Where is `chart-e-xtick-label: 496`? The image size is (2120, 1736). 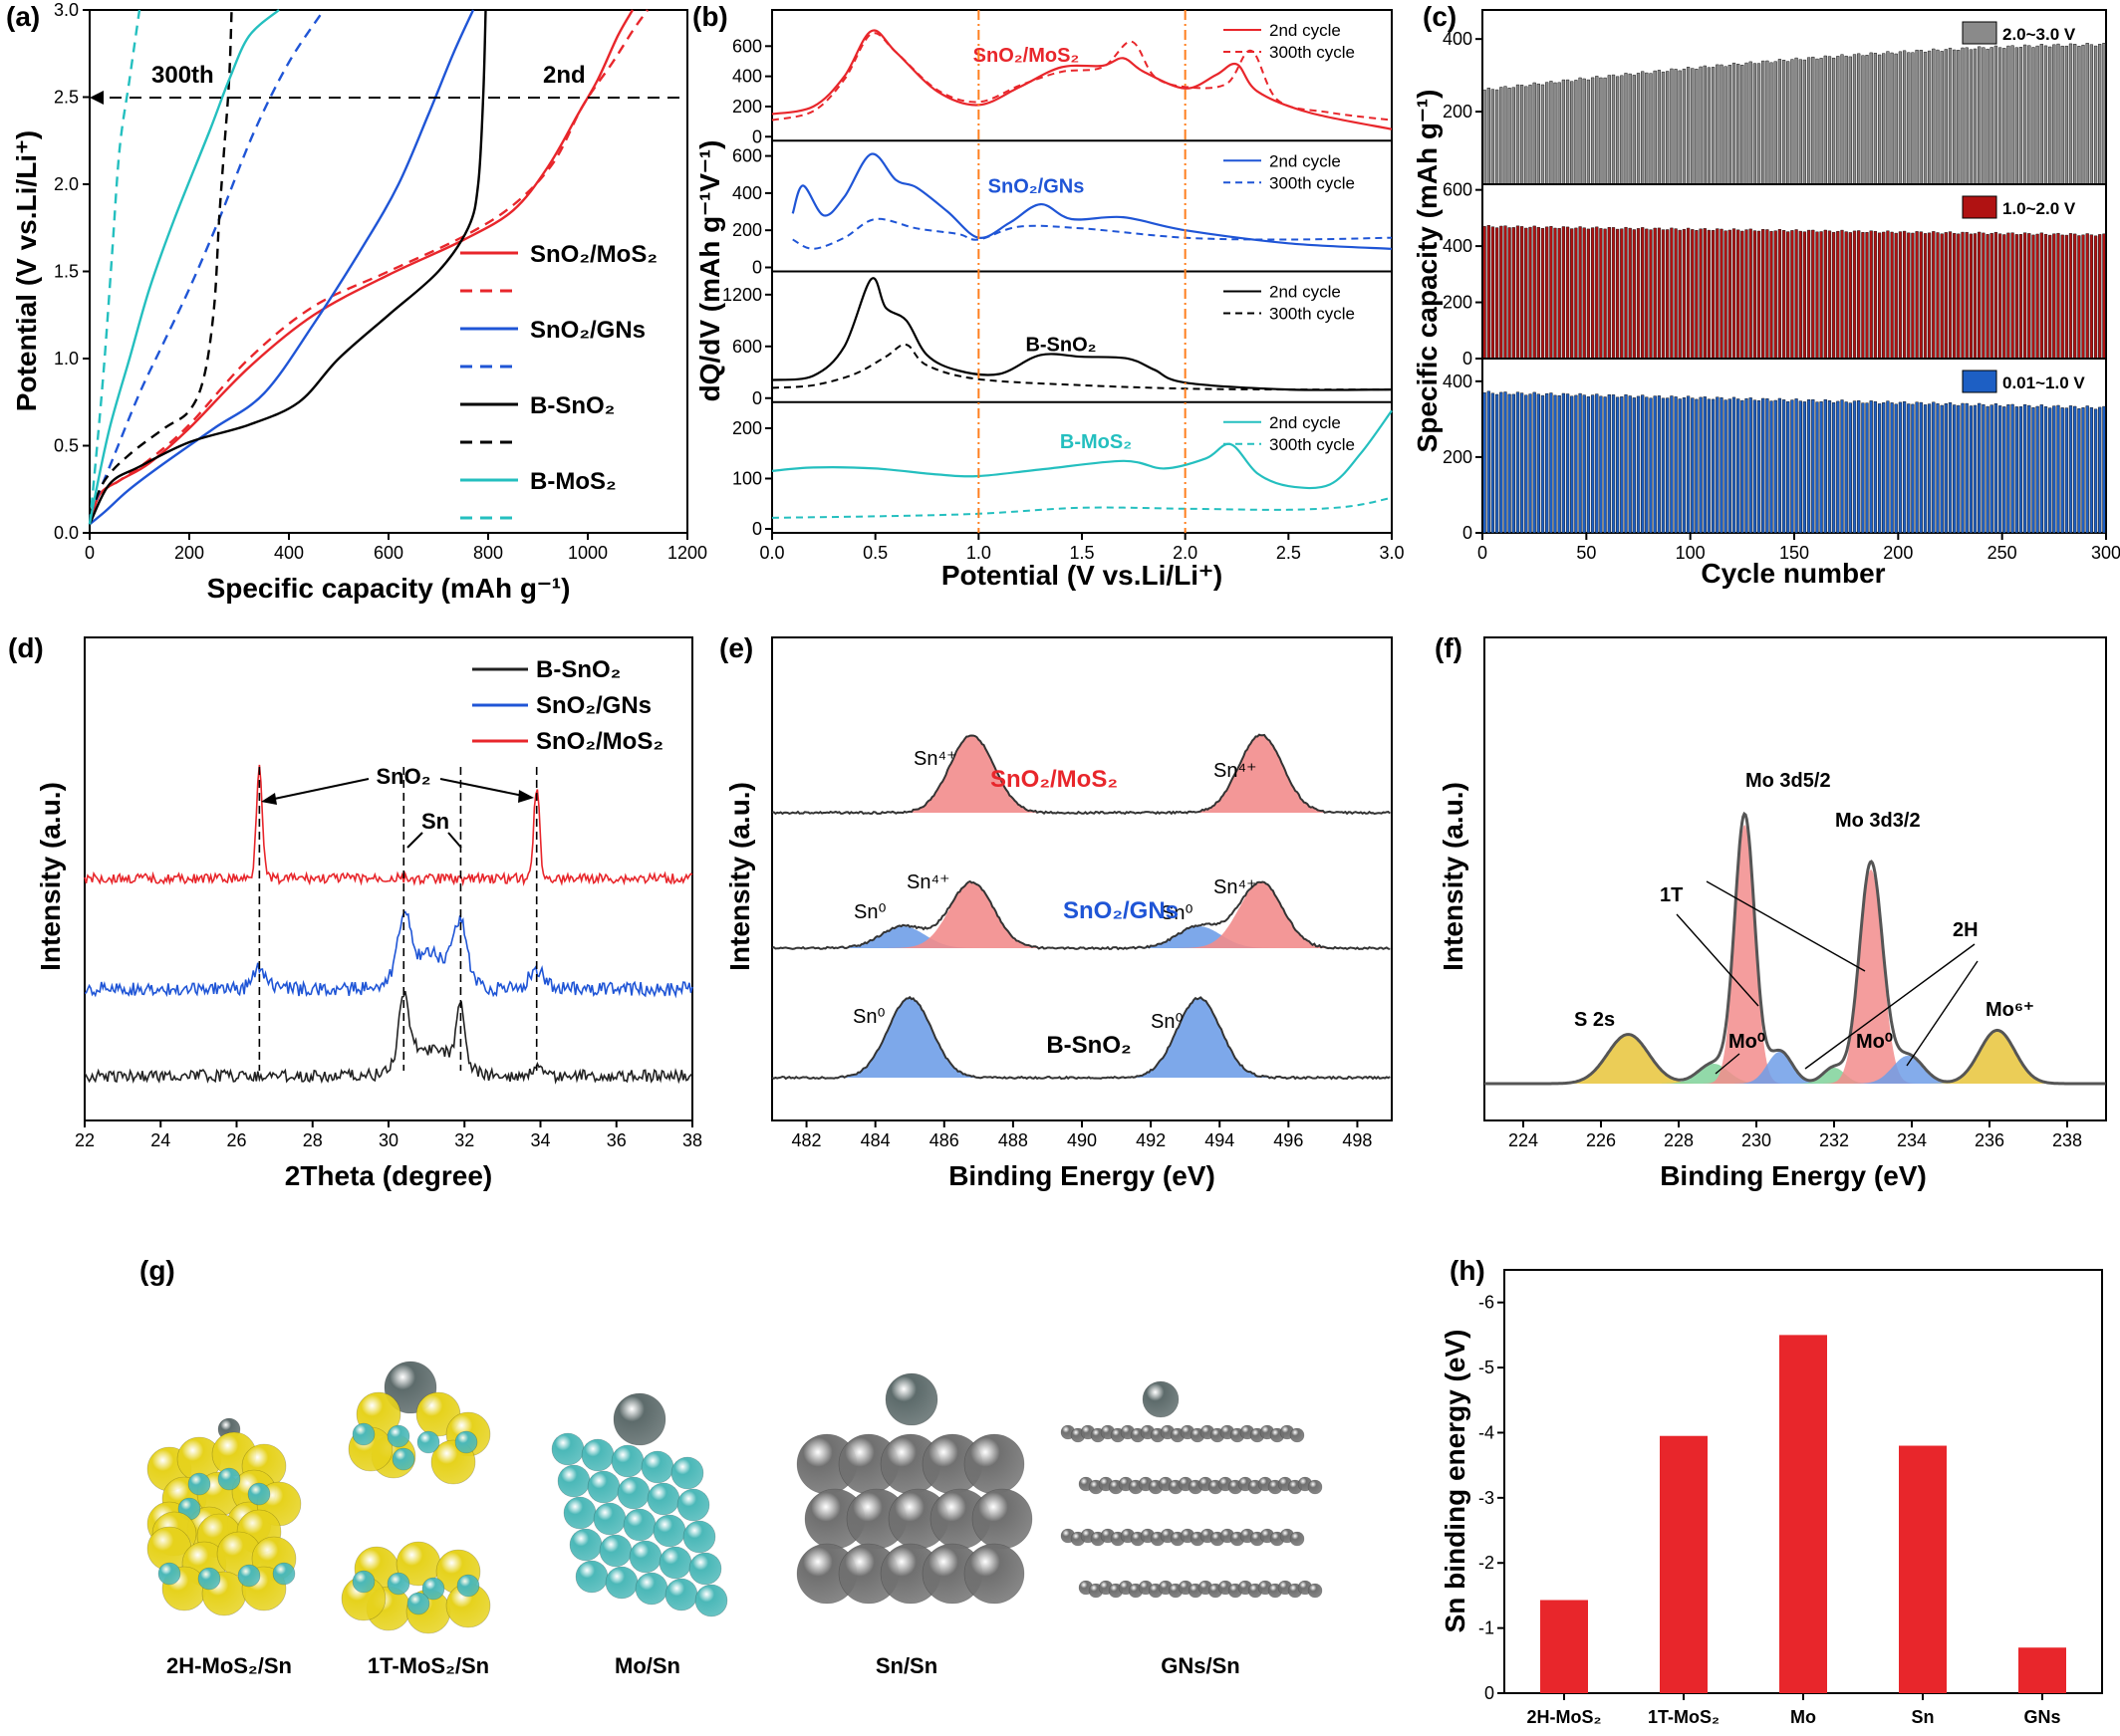
chart-e-xtick-label: 496 is located at coordinates (1288, 1140).